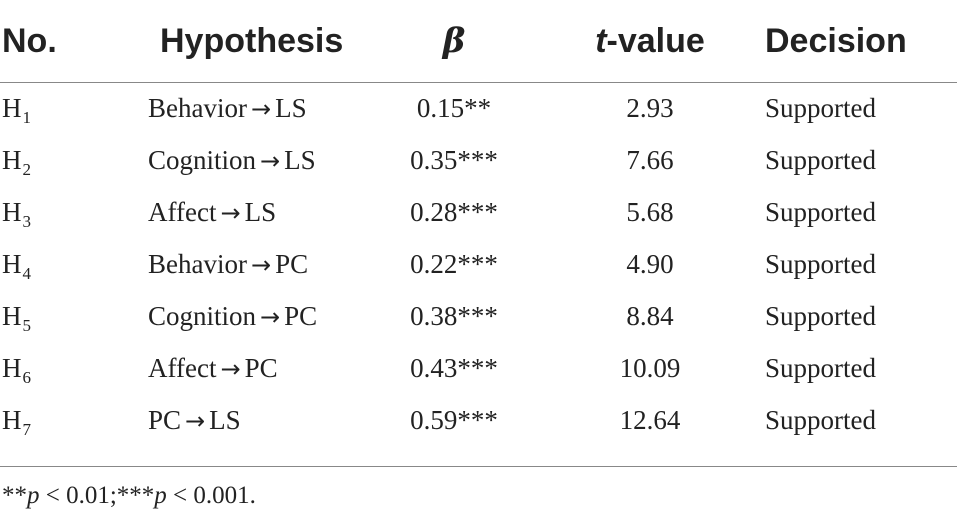  Describe the element at coordinates (454, 108) in the screenshot. I see `beta-value: 0.15**` at that location.